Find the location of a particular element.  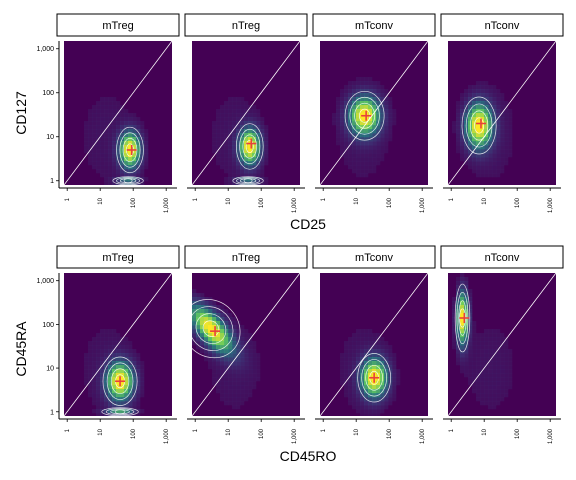

y-tick-label: 1,000 is located at coordinates (45, 49).